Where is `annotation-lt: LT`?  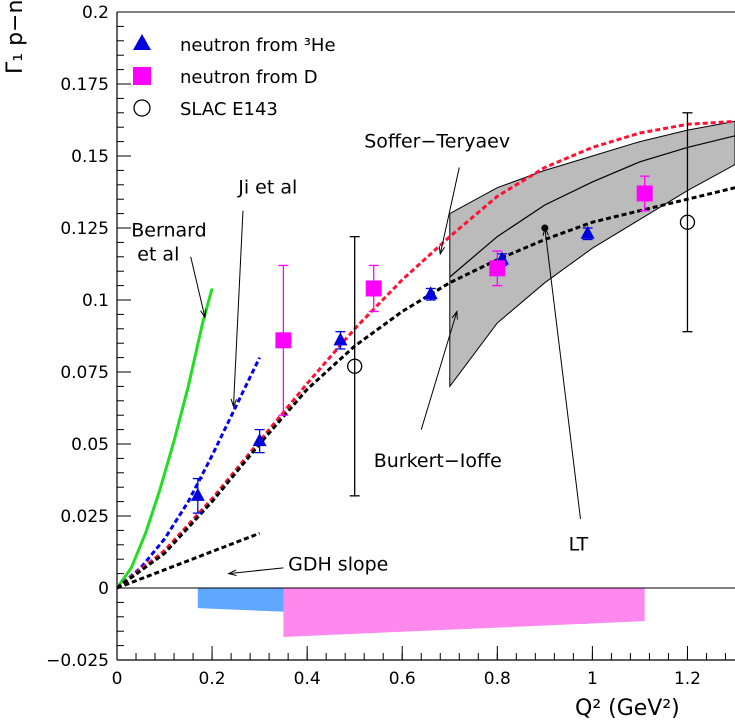
annotation-lt: LT is located at coordinates (579, 545).